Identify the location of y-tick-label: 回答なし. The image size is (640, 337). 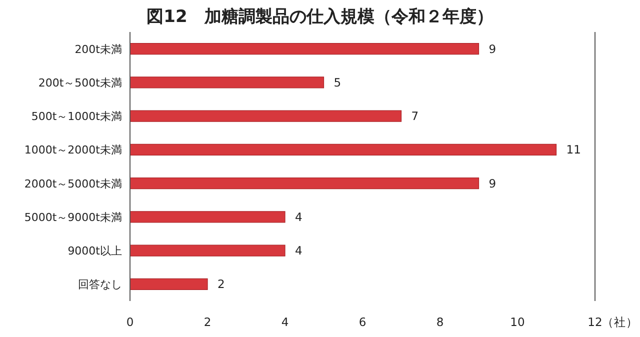
(100, 285).